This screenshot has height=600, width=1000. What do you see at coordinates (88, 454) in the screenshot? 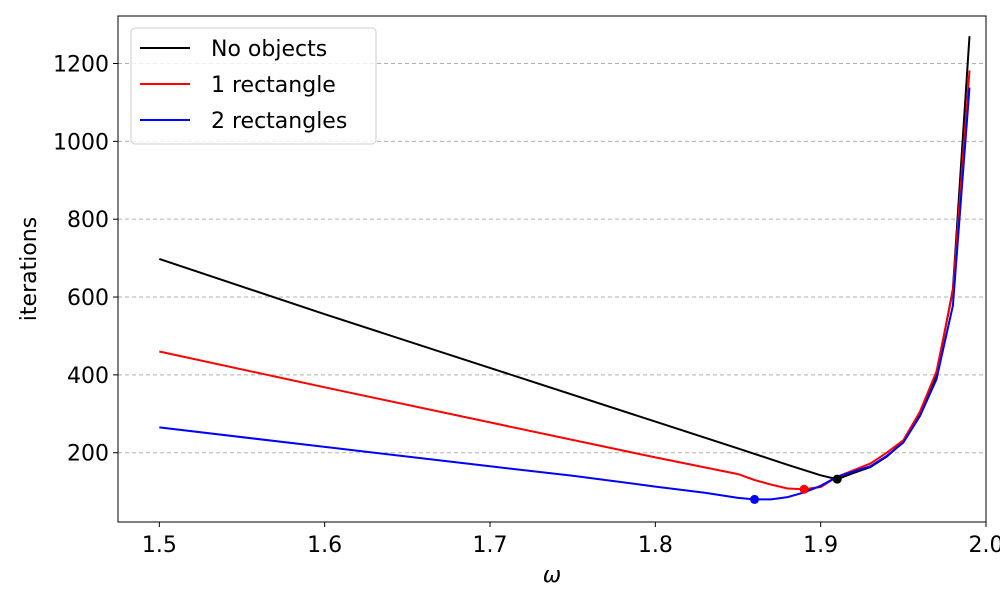
I see `y-tick-label: 200` at bounding box center [88, 454].